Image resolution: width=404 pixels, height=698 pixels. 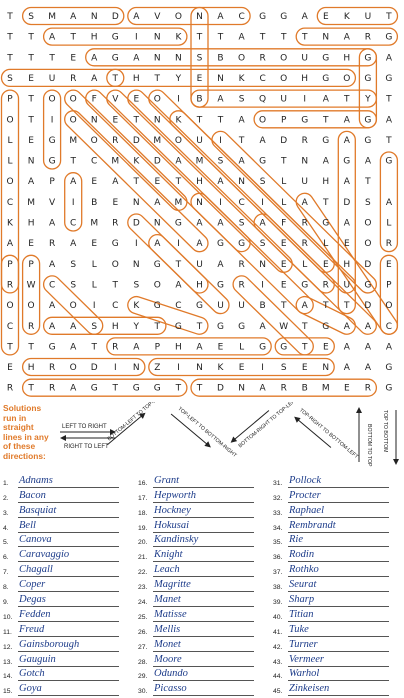 What do you see at coordinates (338, 585) in the screenshot?
I see `answer-row: 38. Seurat` at bounding box center [338, 585].